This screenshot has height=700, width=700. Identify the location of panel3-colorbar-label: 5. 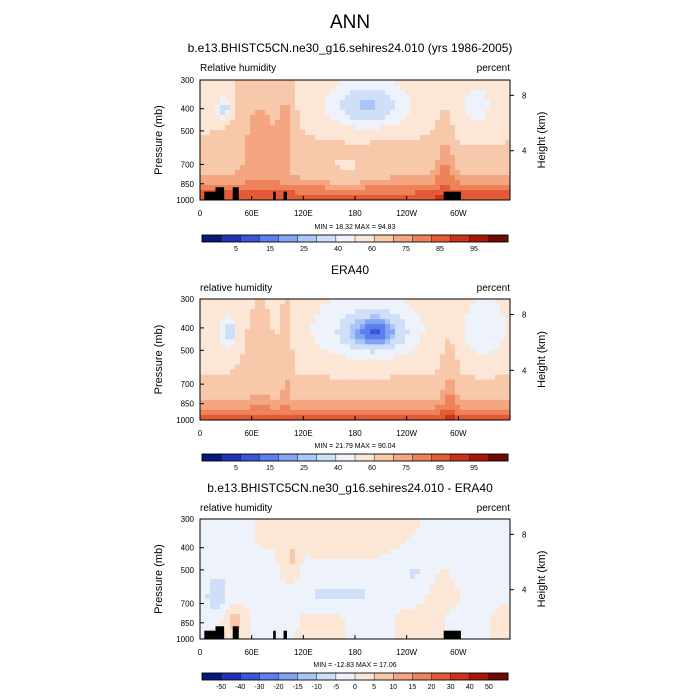
(374, 687).